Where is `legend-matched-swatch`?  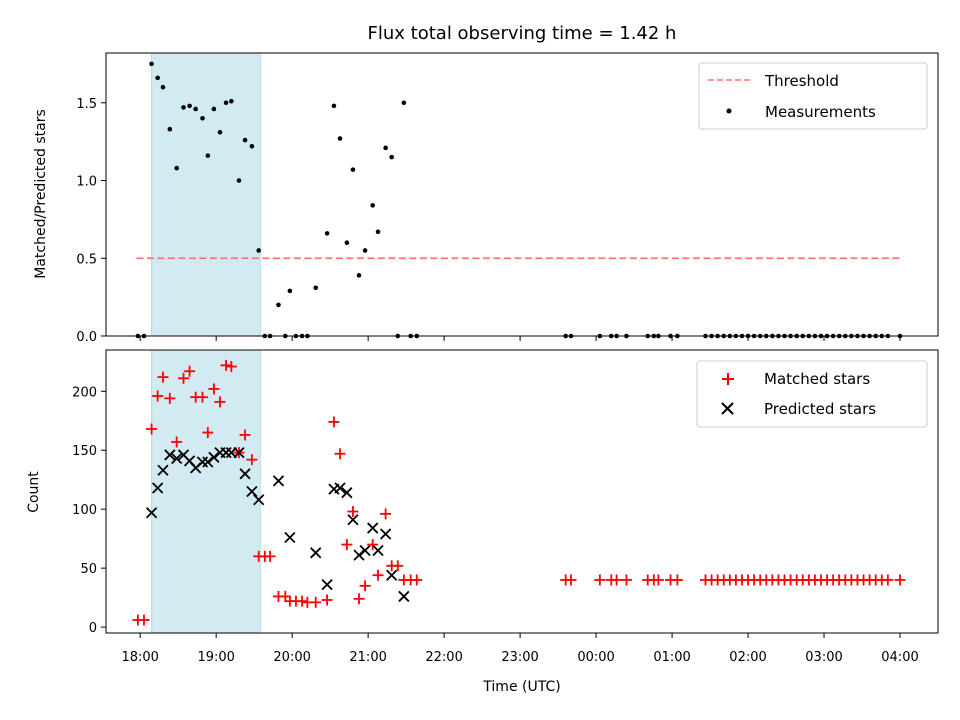
legend-matched-swatch is located at coordinates (728, 379).